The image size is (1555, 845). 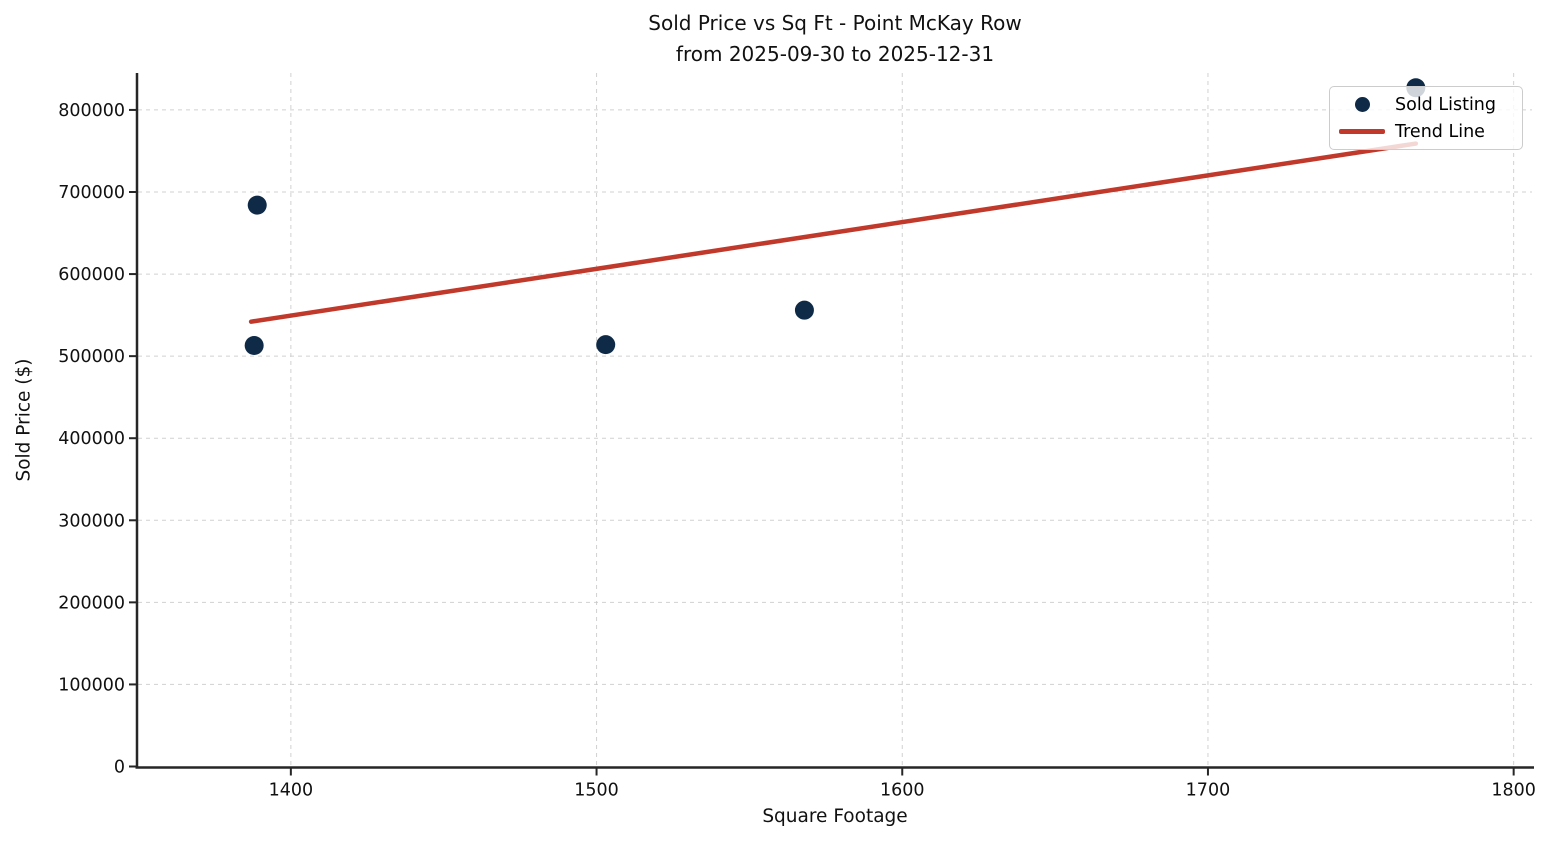 I want to click on trend-line-marker-icon, so click(x=1362, y=131).